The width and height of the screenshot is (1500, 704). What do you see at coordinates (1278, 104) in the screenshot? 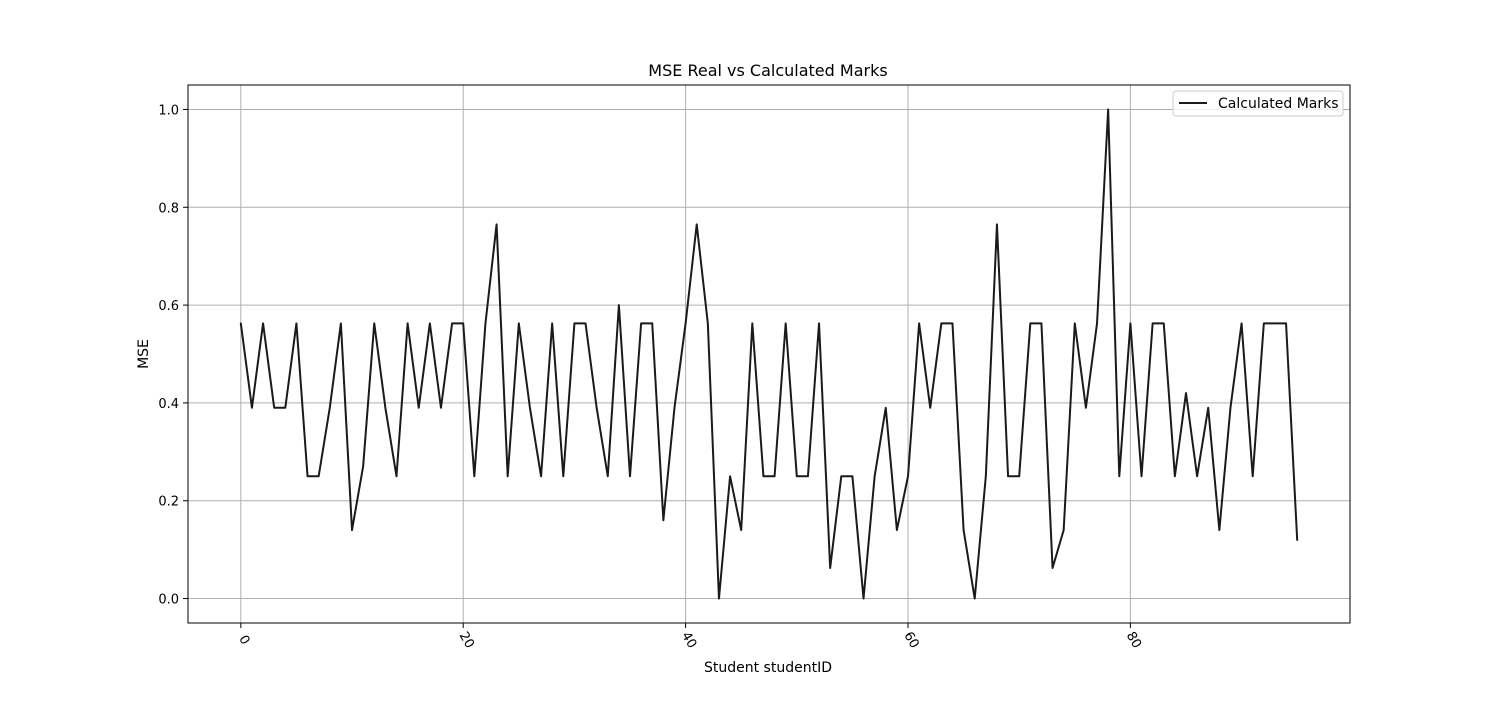
I see `legend-label: Calculated Marks` at bounding box center [1278, 104].